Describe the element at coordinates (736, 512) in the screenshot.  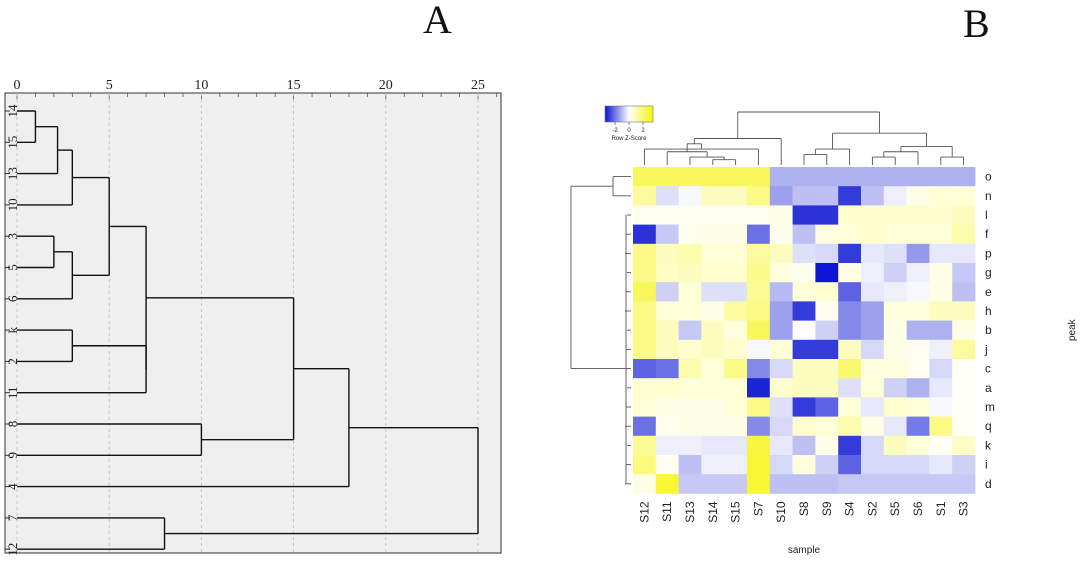
I see `column-label: S15` at that location.